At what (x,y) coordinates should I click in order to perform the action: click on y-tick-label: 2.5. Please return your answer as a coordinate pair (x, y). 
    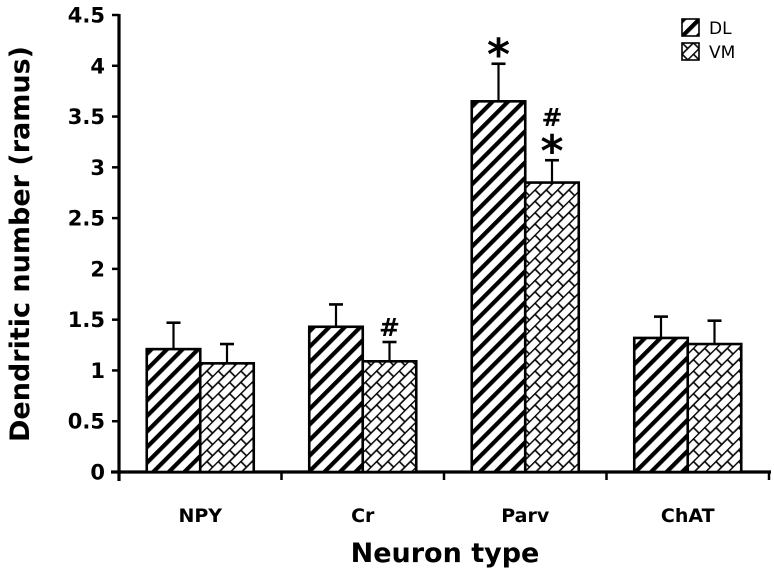
    Looking at the image, I should click on (86, 219).